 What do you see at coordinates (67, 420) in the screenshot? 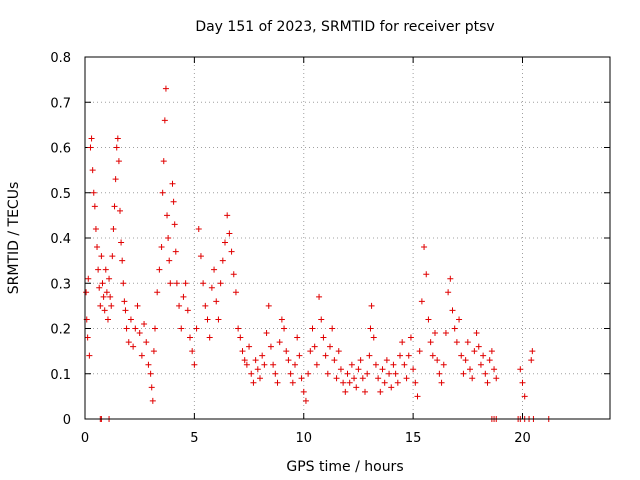
I see `y-tick-label: 0` at bounding box center [67, 420].